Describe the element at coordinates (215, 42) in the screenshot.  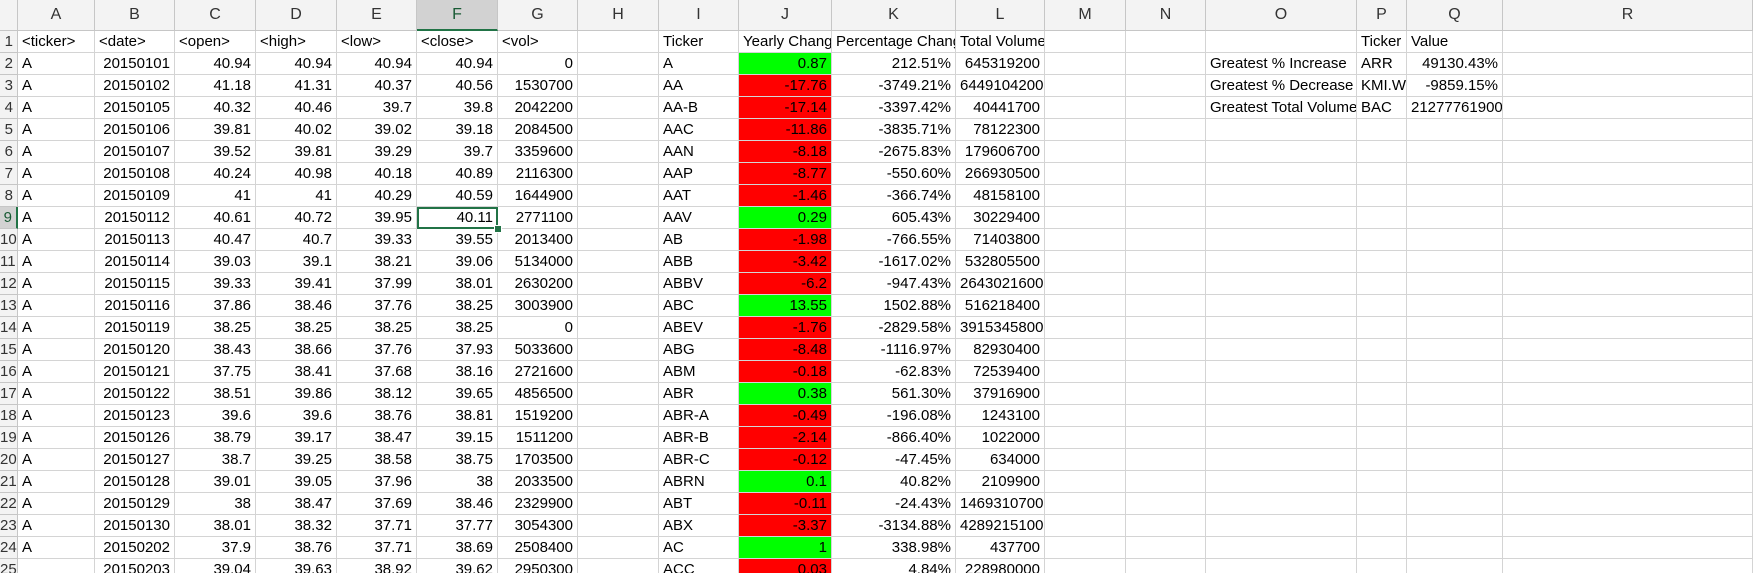
I see `raw-header-cell: <open>` at that location.